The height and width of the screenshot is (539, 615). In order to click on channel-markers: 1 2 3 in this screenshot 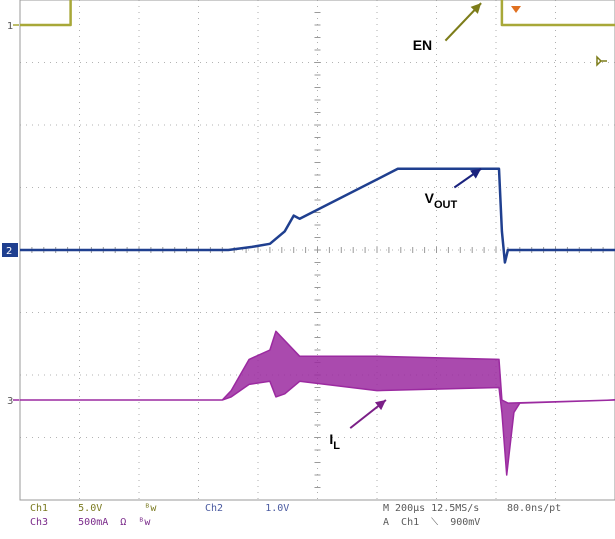, I will do `click(10, 214)`.